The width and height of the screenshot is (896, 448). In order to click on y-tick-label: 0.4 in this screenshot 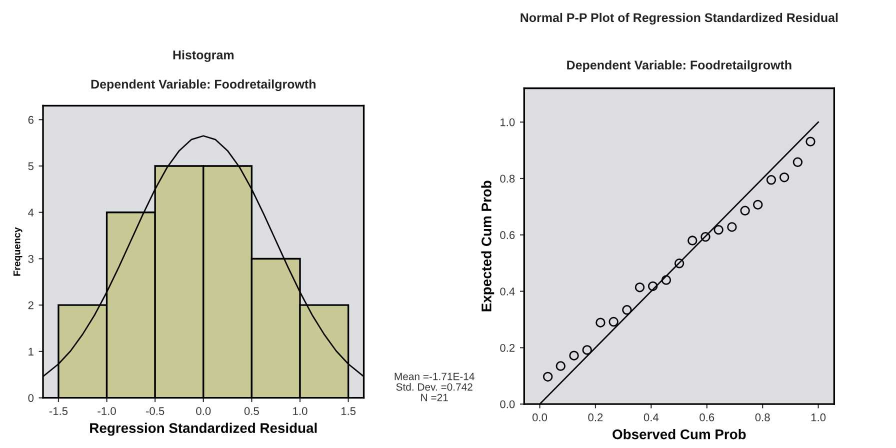, I will do `click(507, 292)`.